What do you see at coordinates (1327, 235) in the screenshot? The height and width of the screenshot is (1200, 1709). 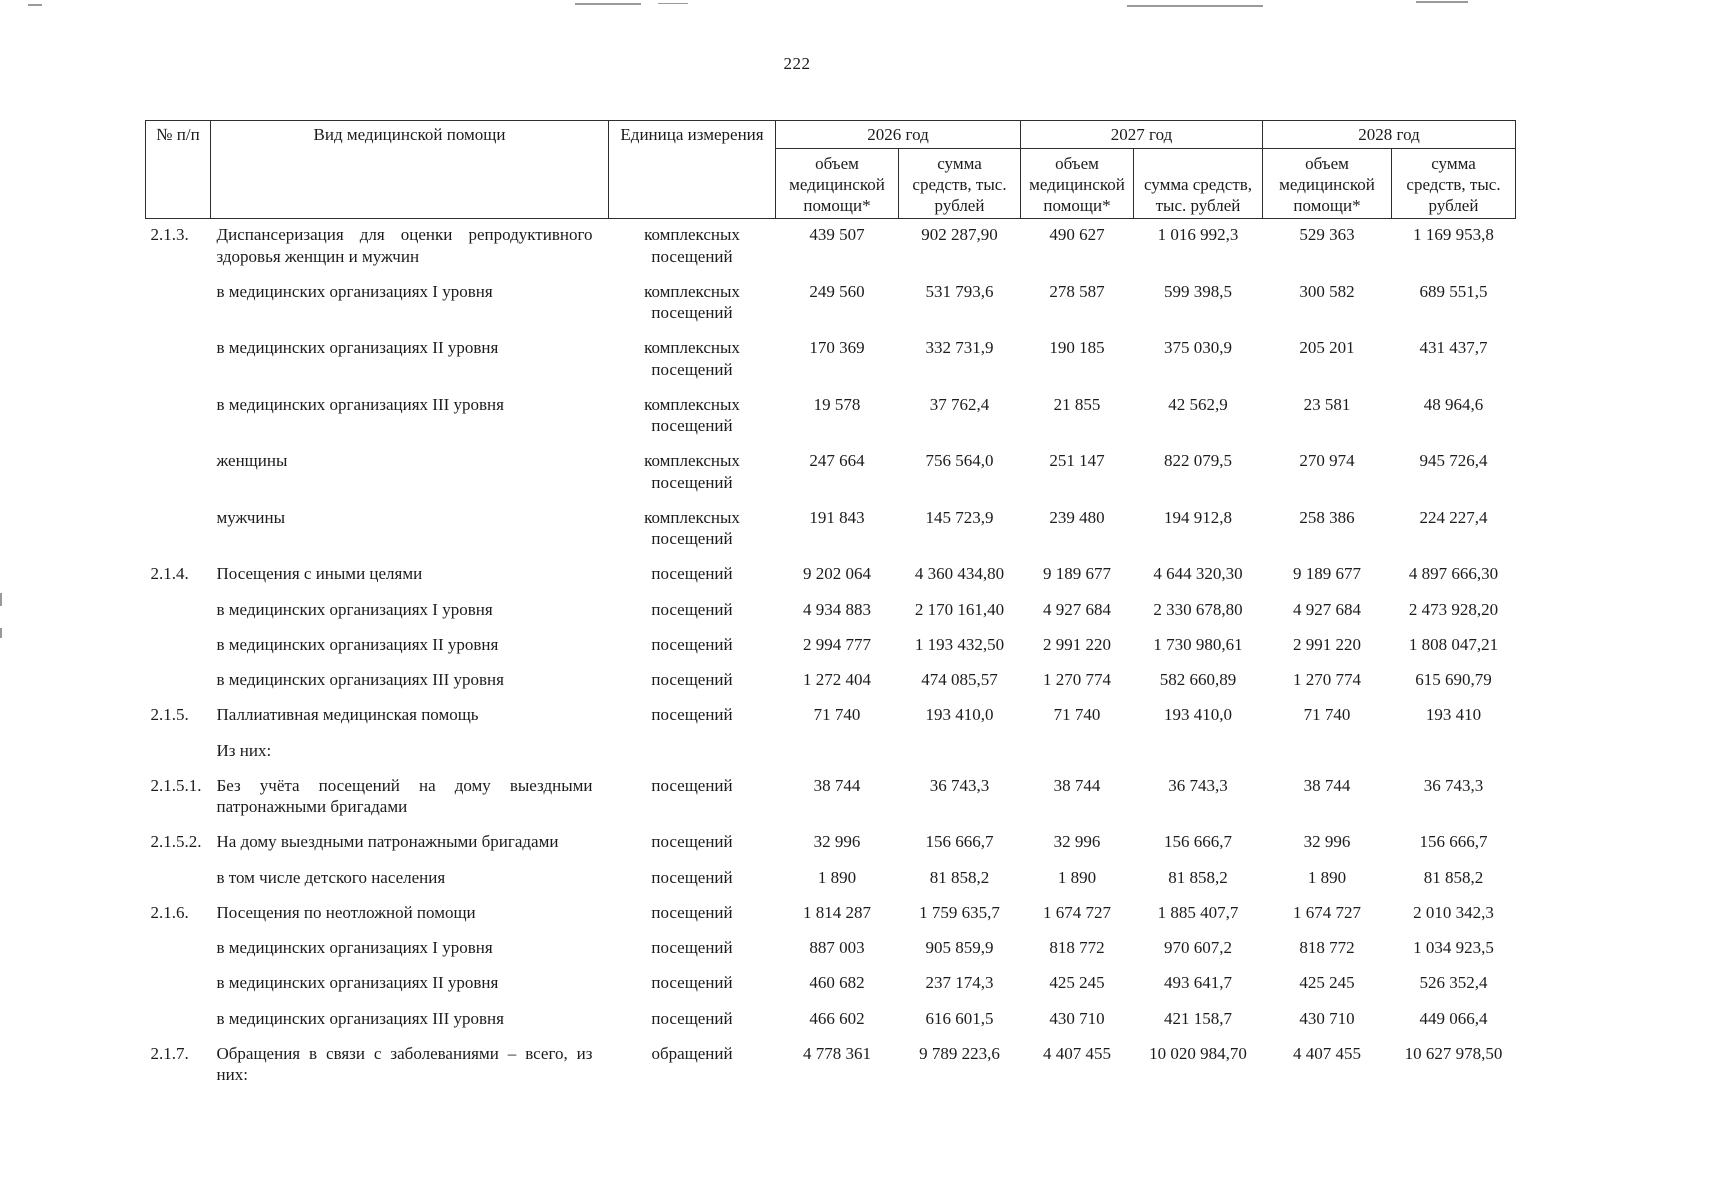 I see `value-cell: 529 363` at bounding box center [1327, 235].